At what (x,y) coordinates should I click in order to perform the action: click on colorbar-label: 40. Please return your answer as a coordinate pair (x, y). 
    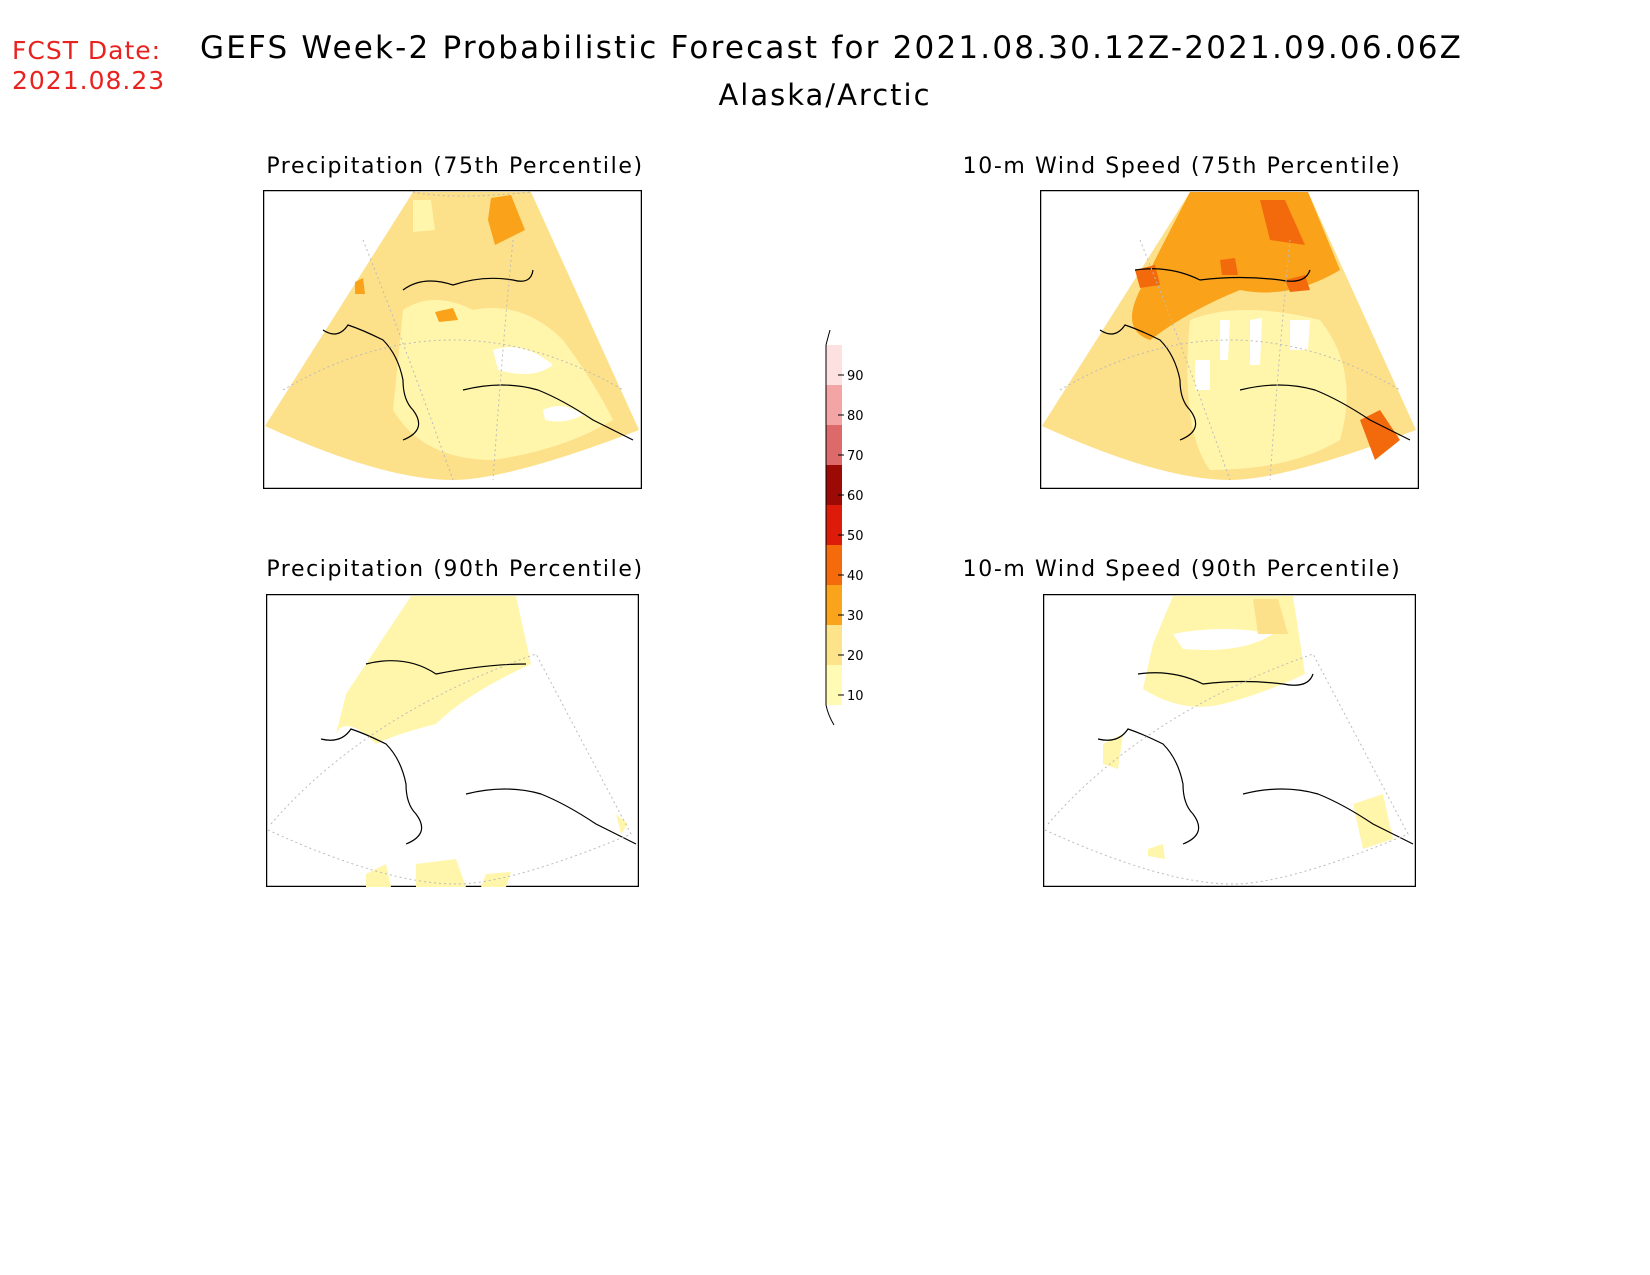
    Looking at the image, I should click on (855, 576).